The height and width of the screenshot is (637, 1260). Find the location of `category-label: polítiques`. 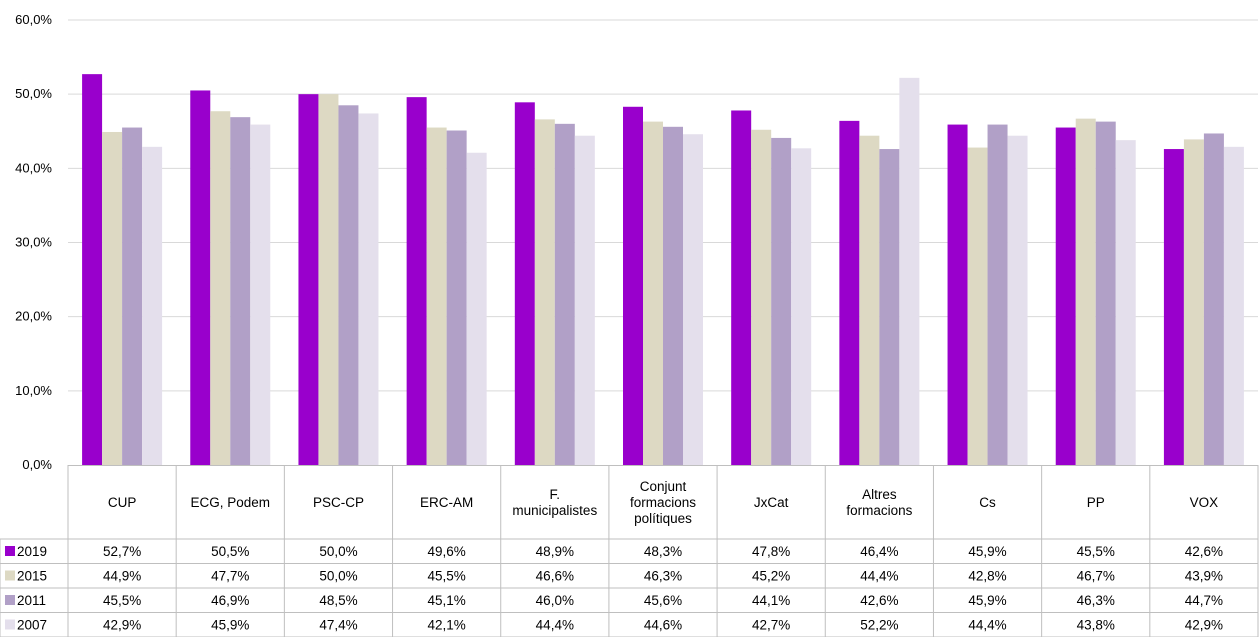

category-label: polítiques is located at coordinates (663, 518).